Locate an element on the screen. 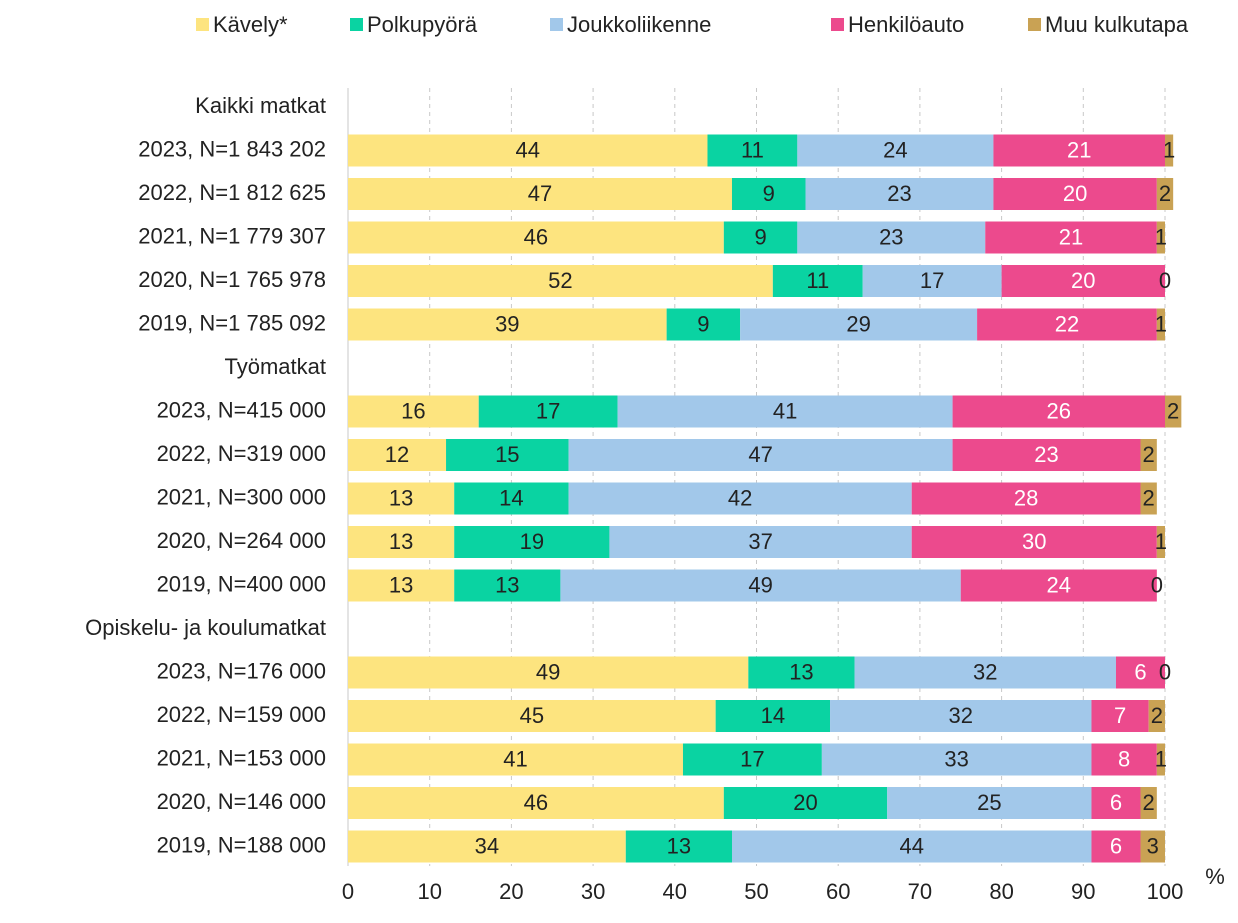 This screenshot has width=1238, height=923. x-tick-label: 70 is located at coordinates (920, 891).